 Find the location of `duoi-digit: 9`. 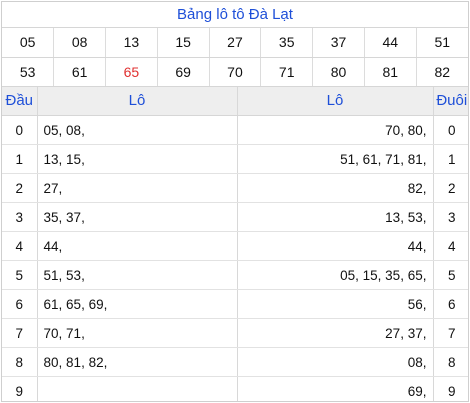

duoi-digit: 9 is located at coordinates (450, 388).